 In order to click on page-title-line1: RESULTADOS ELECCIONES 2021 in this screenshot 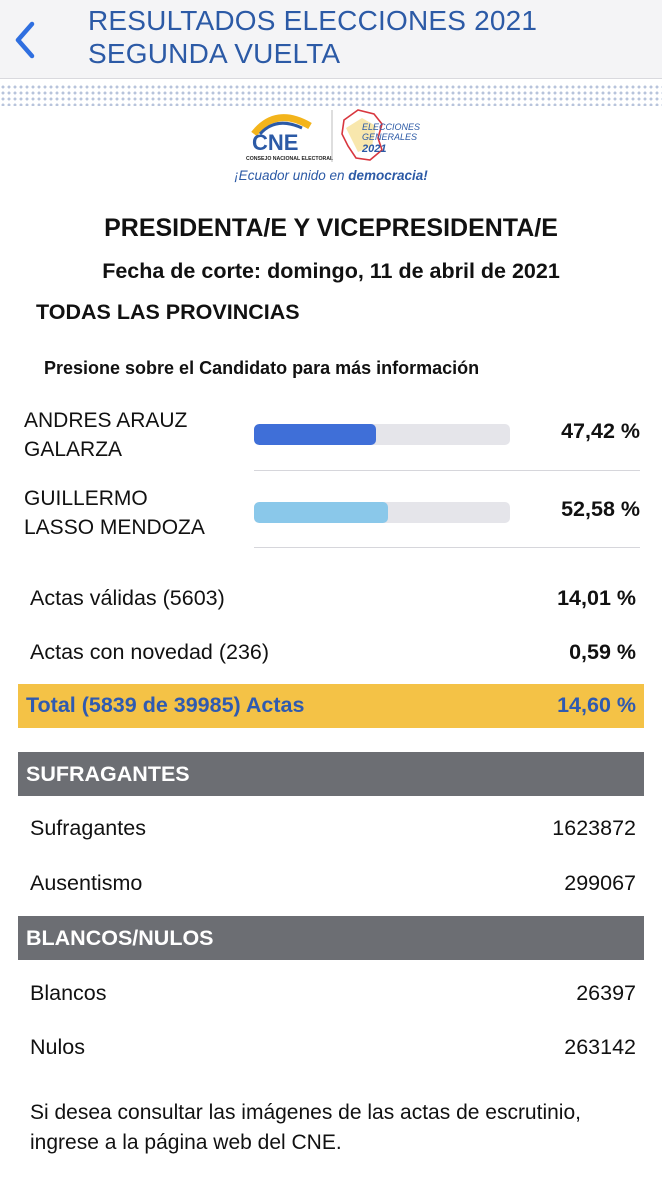, I will do `click(313, 20)`.